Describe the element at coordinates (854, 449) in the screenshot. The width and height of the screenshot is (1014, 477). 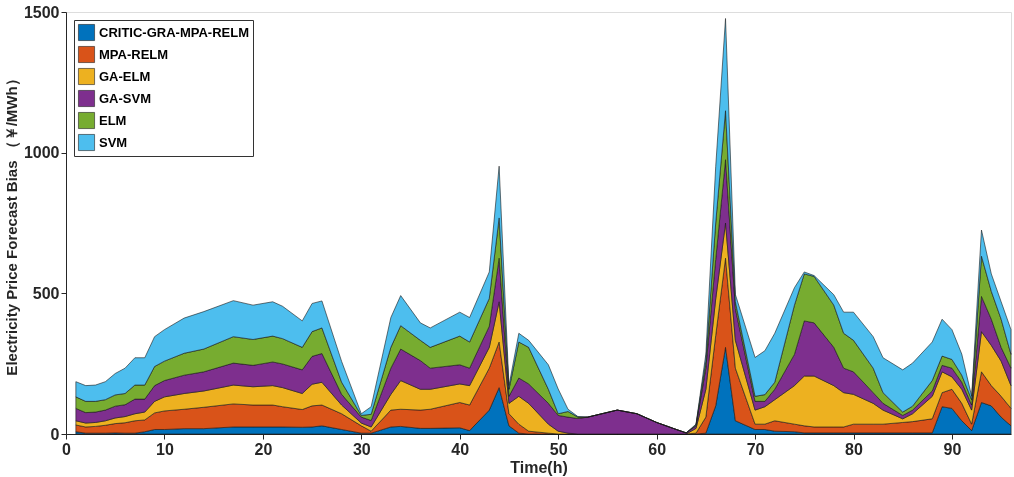
I see `x-tick-label: 80` at that location.